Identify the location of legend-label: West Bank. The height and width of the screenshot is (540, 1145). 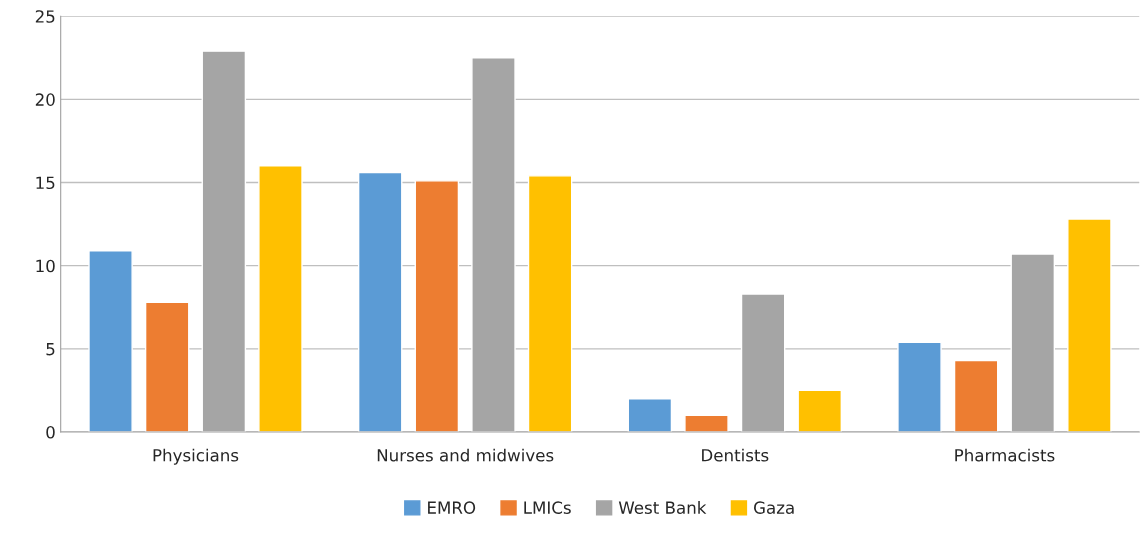
(662, 507).